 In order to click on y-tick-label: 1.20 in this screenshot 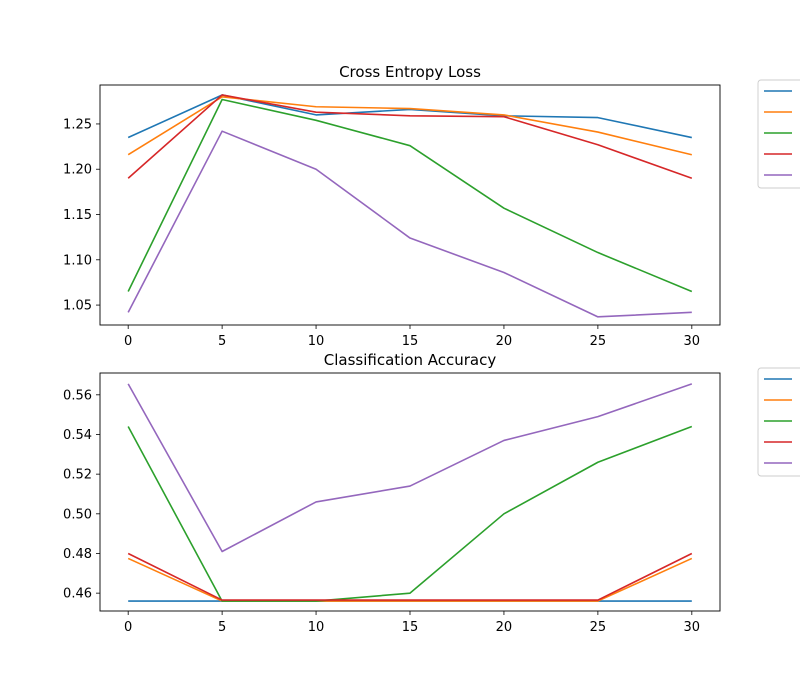, I will do `click(77, 170)`.